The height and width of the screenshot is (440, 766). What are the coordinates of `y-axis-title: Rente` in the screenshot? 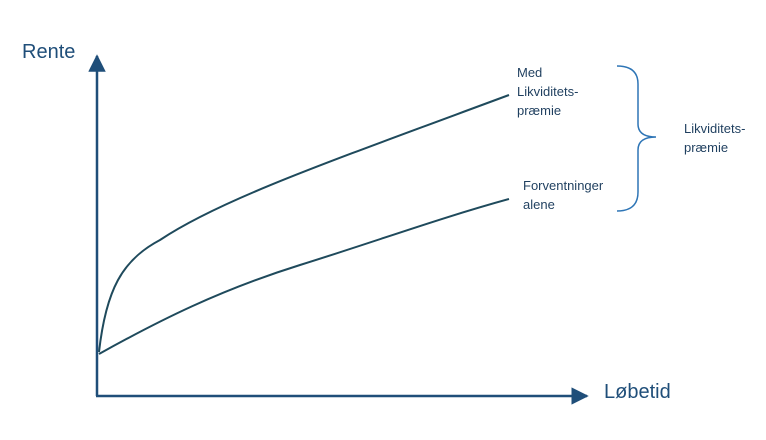 It's located at (48, 52).